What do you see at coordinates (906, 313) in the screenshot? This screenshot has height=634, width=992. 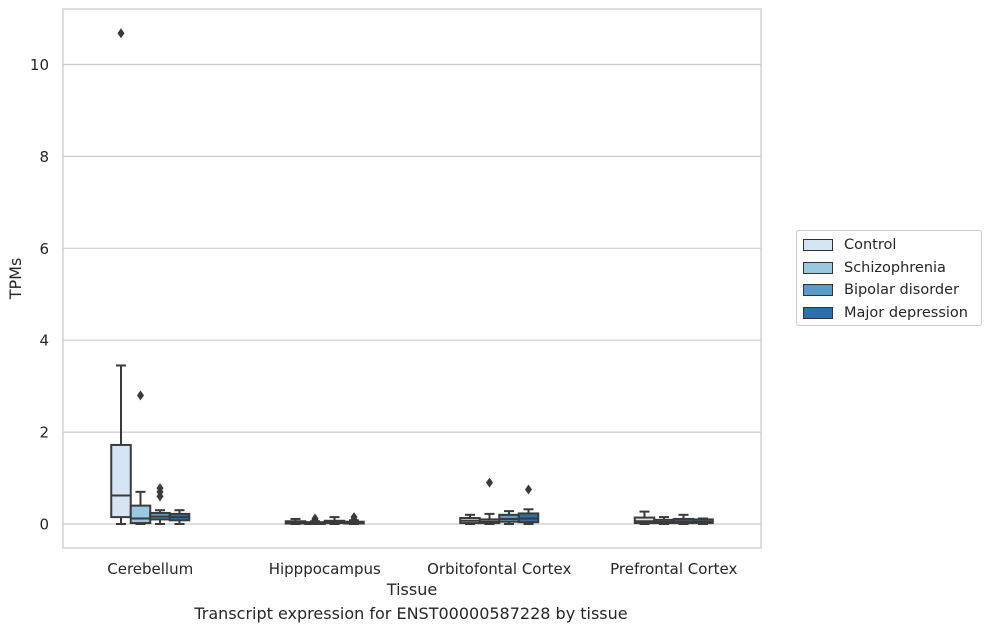 I see `legend-label-major-depression: Major depression` at bounding box center [906, 313].